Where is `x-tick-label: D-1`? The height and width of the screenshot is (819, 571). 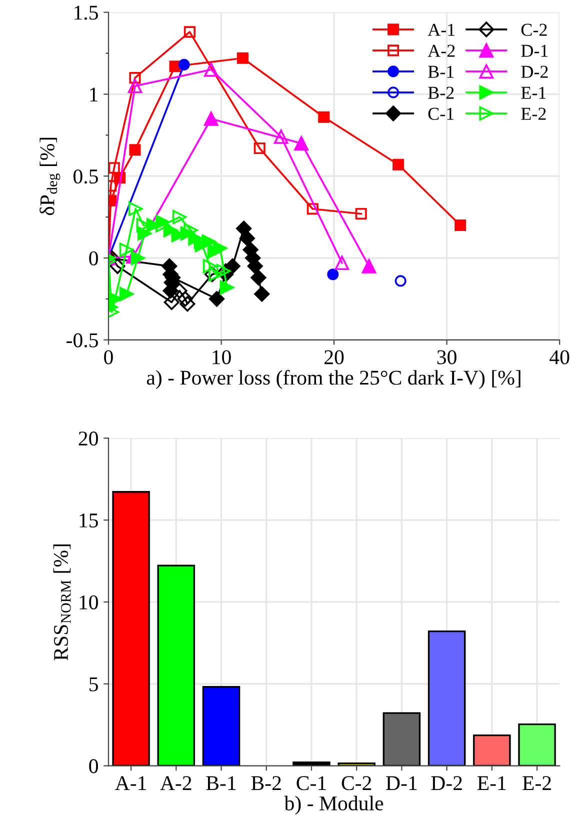 x-tick-label: D-1 is located at coordinates (401, 783).